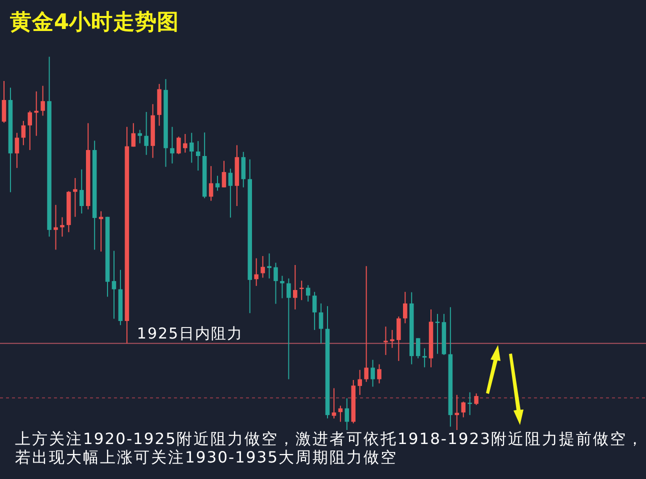 The width and height of the screenshot is (646, 479). I want to click on chart-title: 黄金4小时走势图, so click(94, 22).